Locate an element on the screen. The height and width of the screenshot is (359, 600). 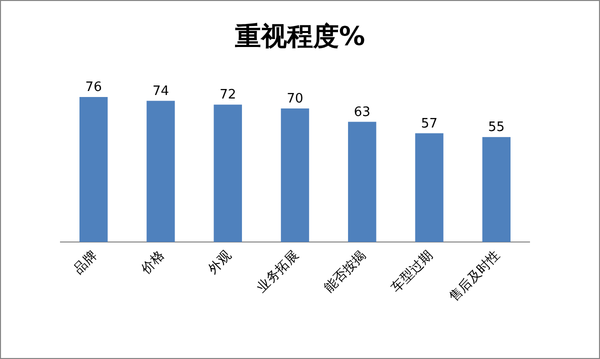
data-label: 76 is located at coordinates (93, 87).